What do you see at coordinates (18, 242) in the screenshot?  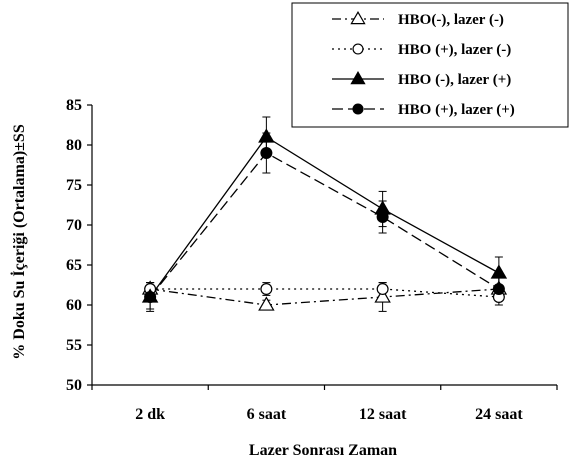 I see `y-axis-title: % Doku Su İçeriği (Ortalama)±SS` at bounding box center [18, 242].